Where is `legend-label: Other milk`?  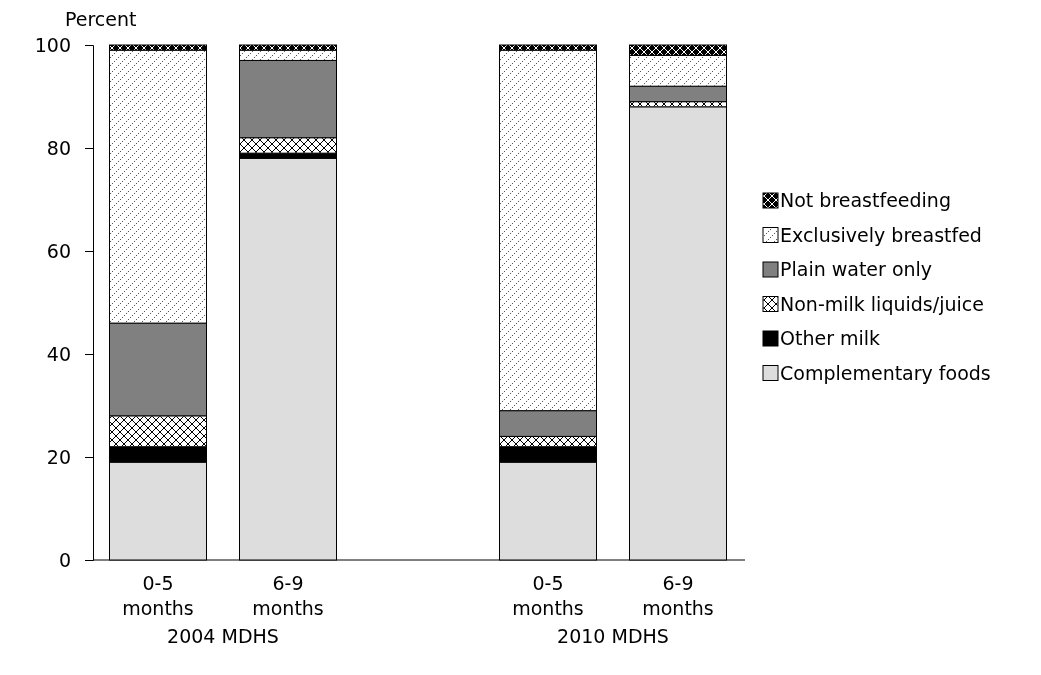 legend-label: Other milk is located at coordinates (830, 338).